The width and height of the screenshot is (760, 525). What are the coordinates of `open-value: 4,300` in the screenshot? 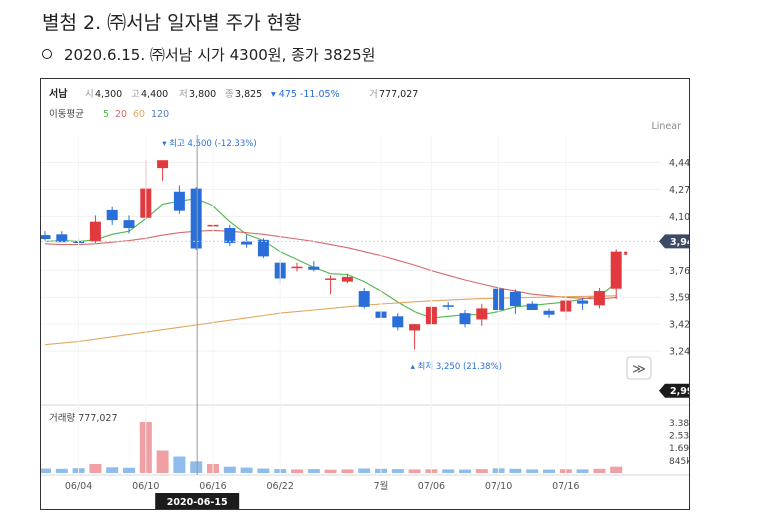 It's located at (108, 94).